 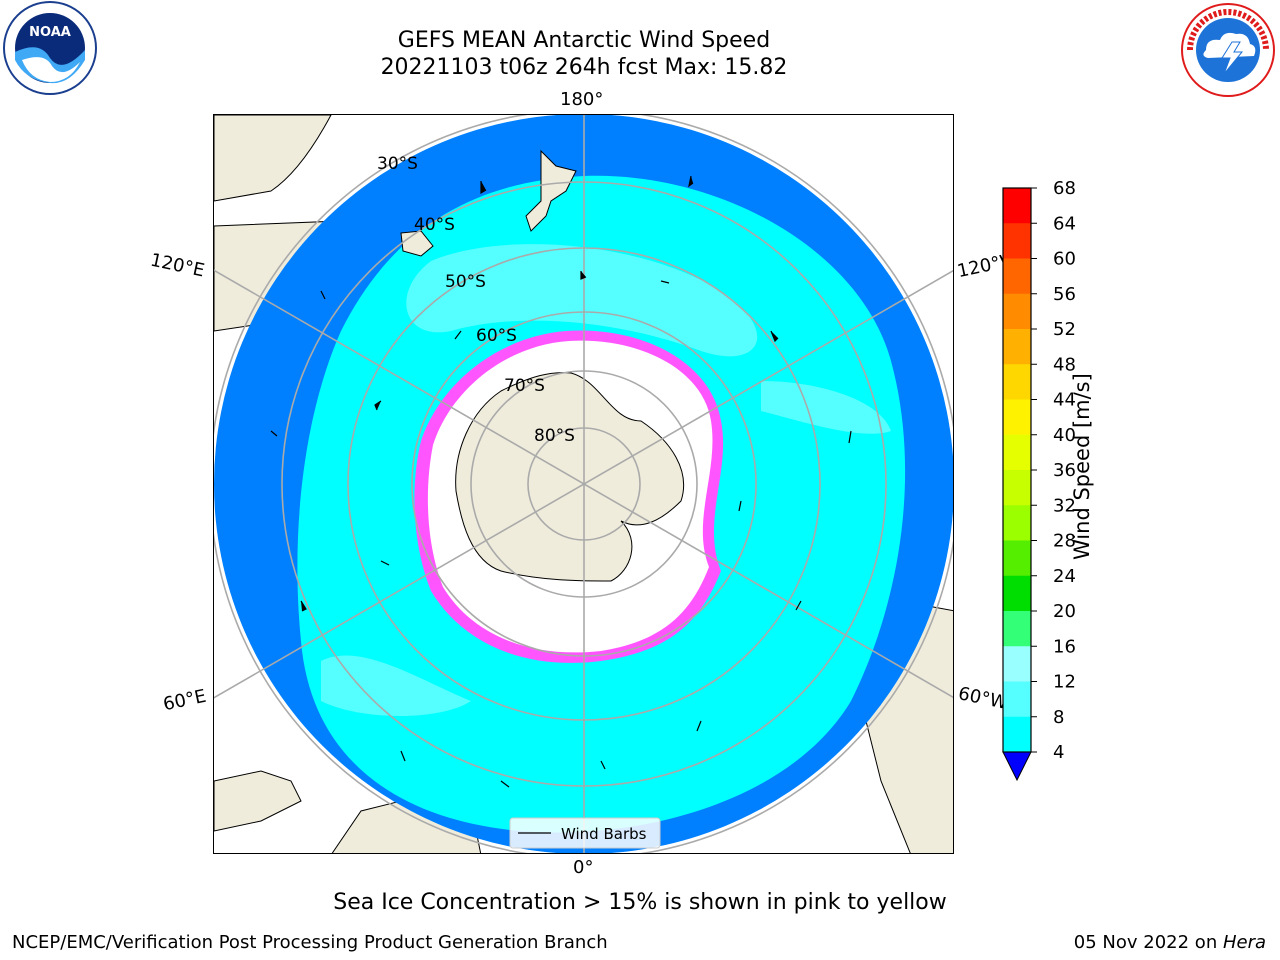 What do you see at coordinates (1039, 481) in the screenshot?
I see `colorbar: 68 64 60 56 52 48 44 40 36 32 28 24 20 16 12 8 4` at bounding box center [1039, 481].